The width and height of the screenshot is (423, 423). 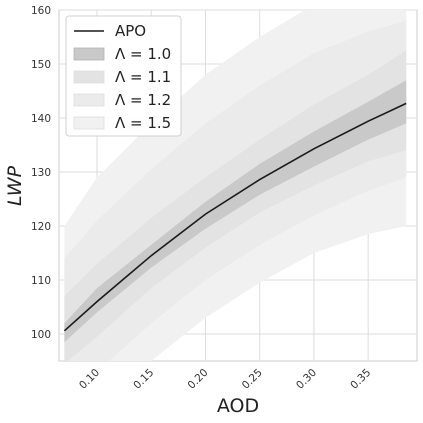 I want to click on x-tick-label: 0.25, so click(x=252, y=379).